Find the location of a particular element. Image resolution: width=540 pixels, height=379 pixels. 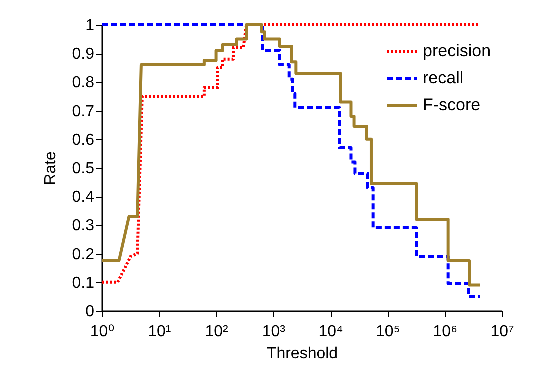

y-tick-label: 0.9 is located at coordinates (83, 55).